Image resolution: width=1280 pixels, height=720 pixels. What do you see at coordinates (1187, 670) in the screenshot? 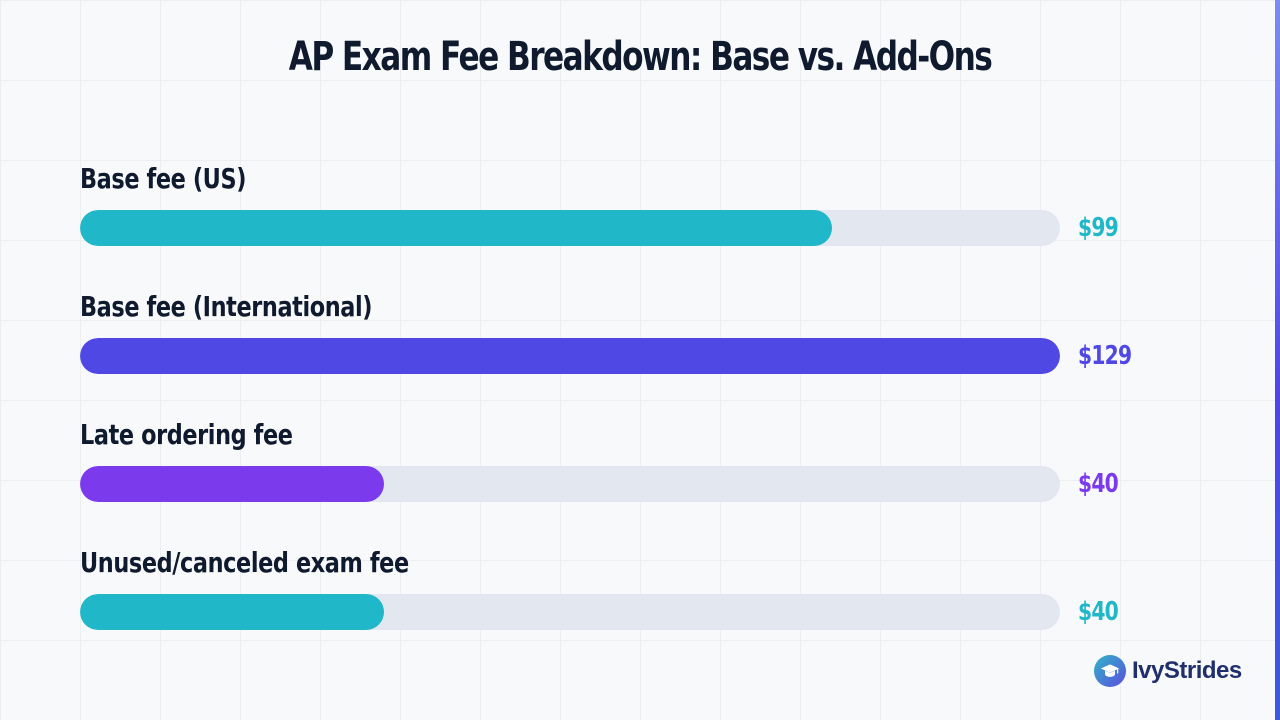
I see `brand-name: IvyStrides` at bounding box center [1187, 670].